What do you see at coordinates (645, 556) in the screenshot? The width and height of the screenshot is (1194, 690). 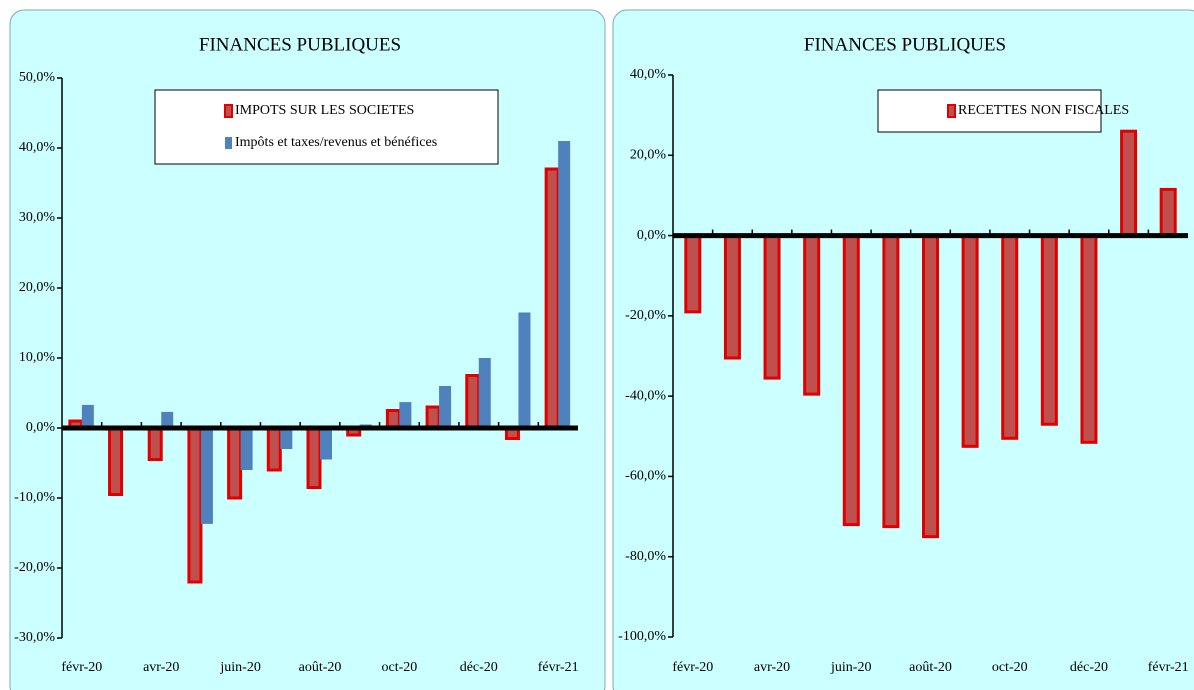 I see `y-tick-label: -80,0%` at bounding box center [645, 556].